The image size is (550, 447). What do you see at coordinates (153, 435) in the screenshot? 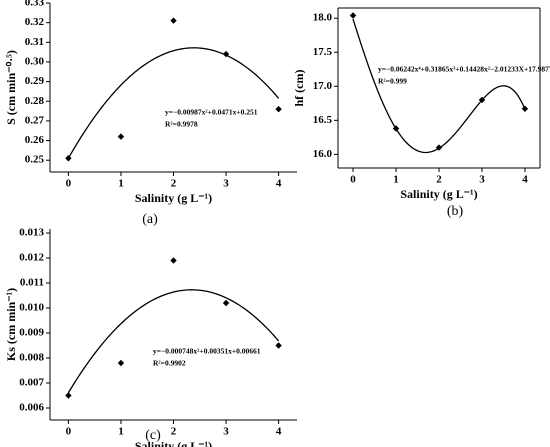
I see `panel-label: (c)` at bounding box center [153, 435].